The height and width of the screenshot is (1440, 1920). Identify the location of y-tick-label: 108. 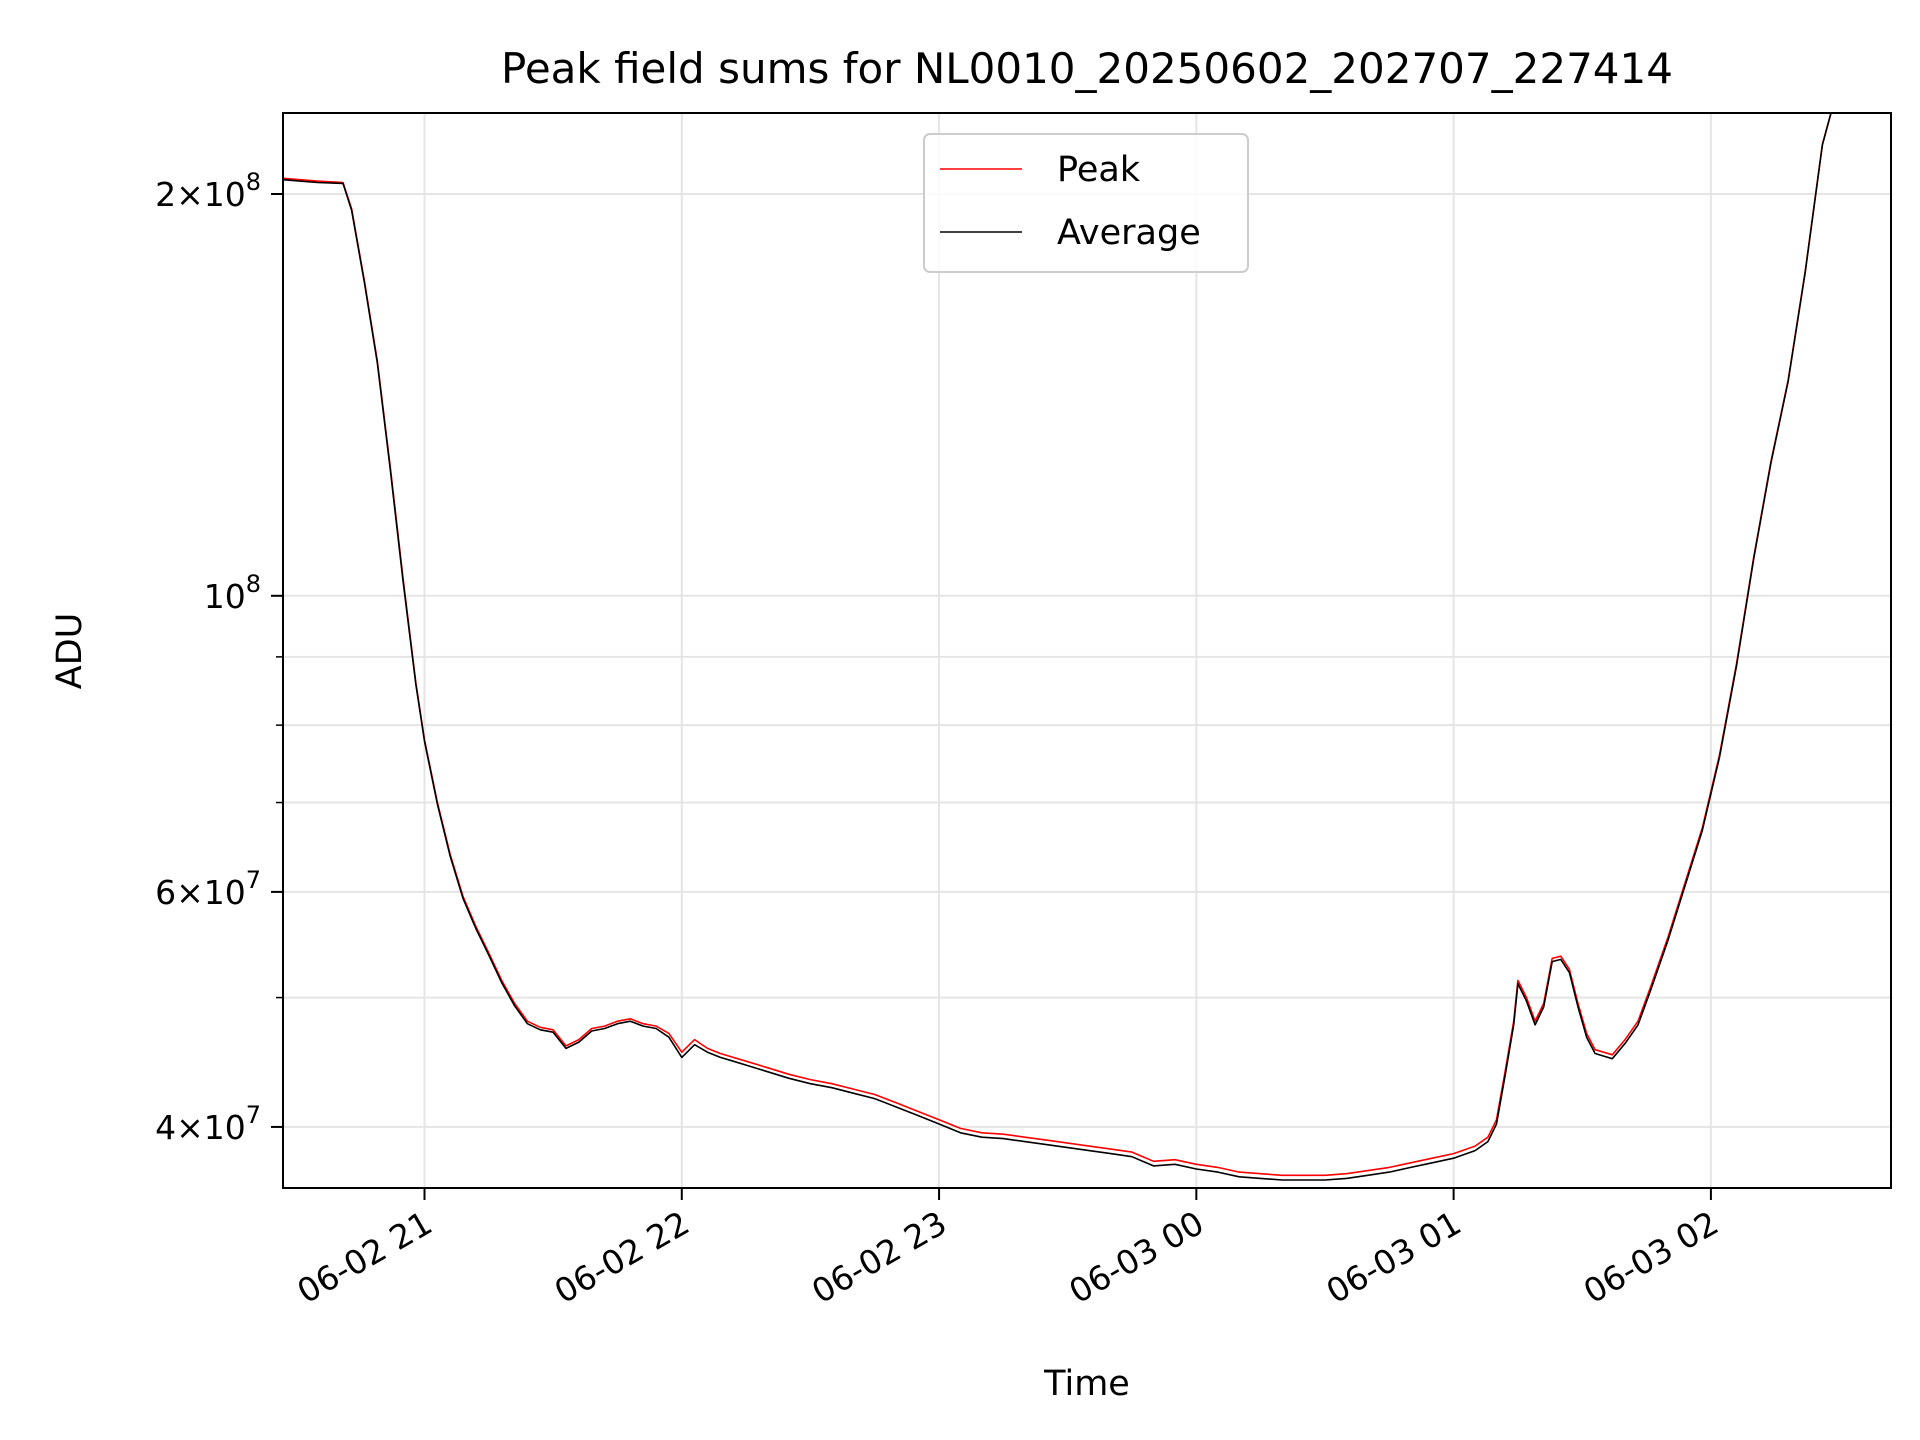
(232, 593).